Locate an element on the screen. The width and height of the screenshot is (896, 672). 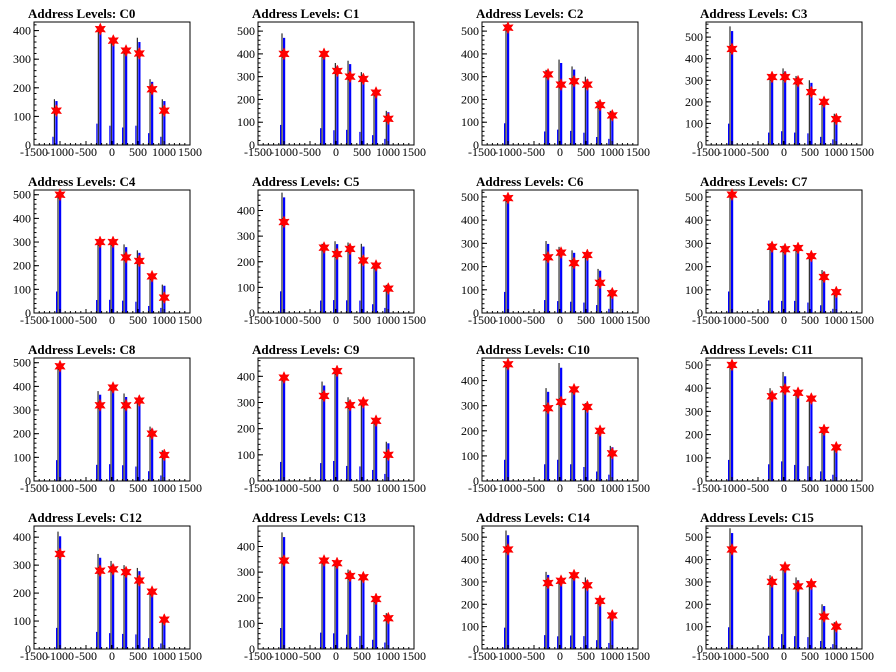
chart-title: Address Levels: C13 is located at coordinates (309, 517).